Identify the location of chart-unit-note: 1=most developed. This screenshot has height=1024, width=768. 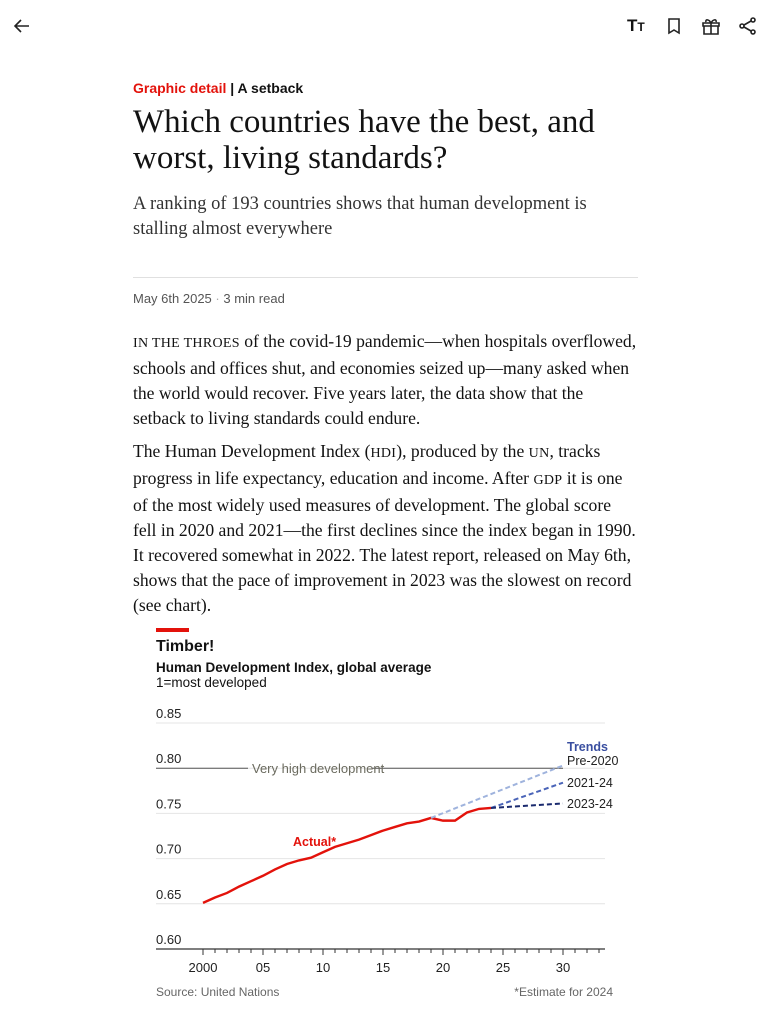
(211, 682).